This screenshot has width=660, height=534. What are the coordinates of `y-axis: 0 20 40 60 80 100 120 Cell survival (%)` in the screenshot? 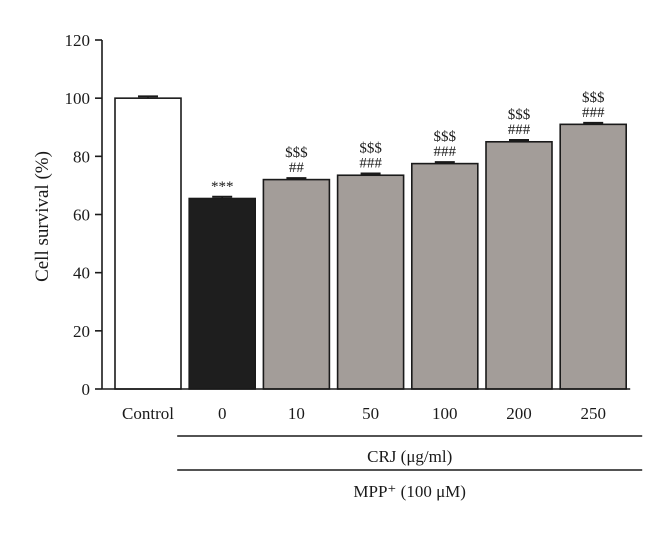 It's located at (67, 215).